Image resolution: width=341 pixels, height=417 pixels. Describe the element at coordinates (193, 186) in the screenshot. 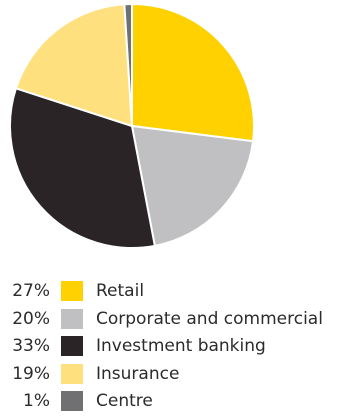

I see `pie-slice-corporate-and-commercial` at that location.